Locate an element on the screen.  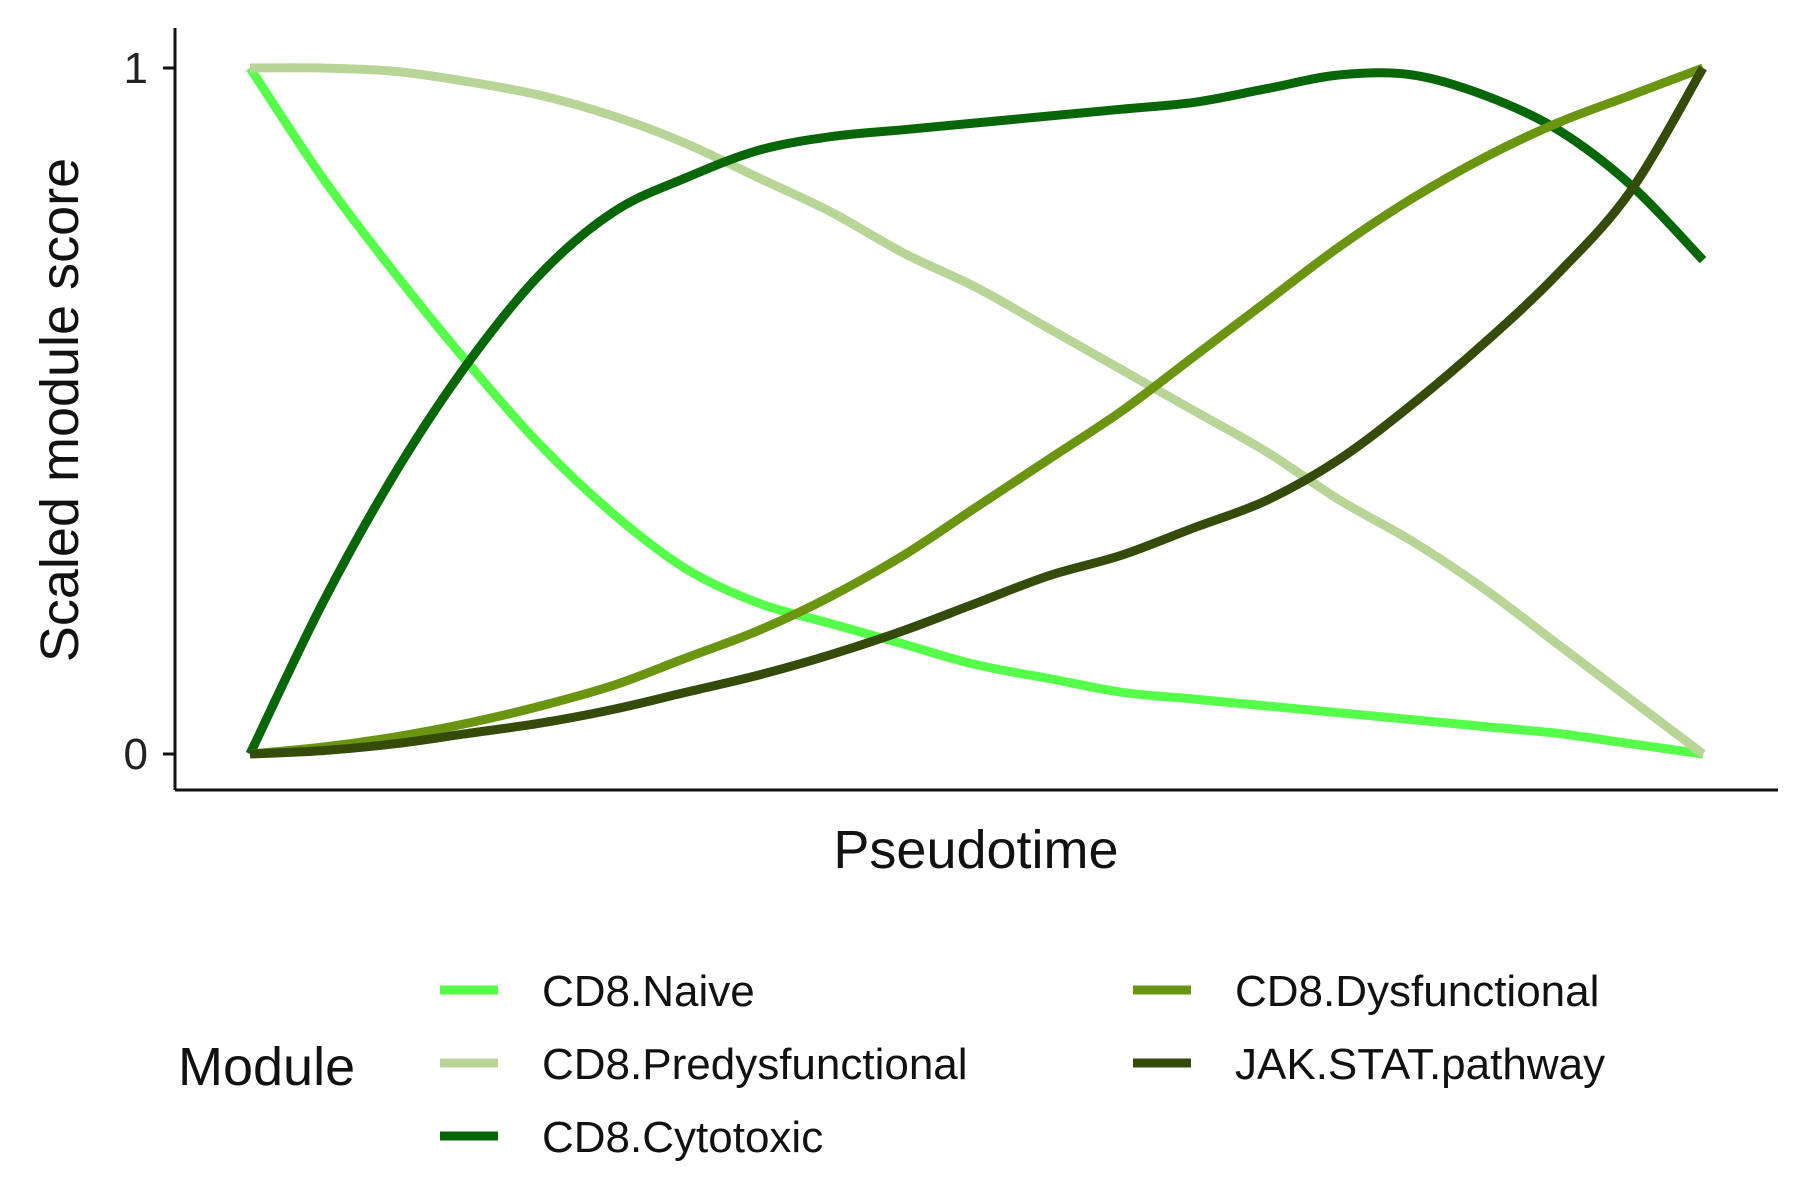
legend-item-cd8-naive: CD8.Naive is located at coordinates (597, 991).